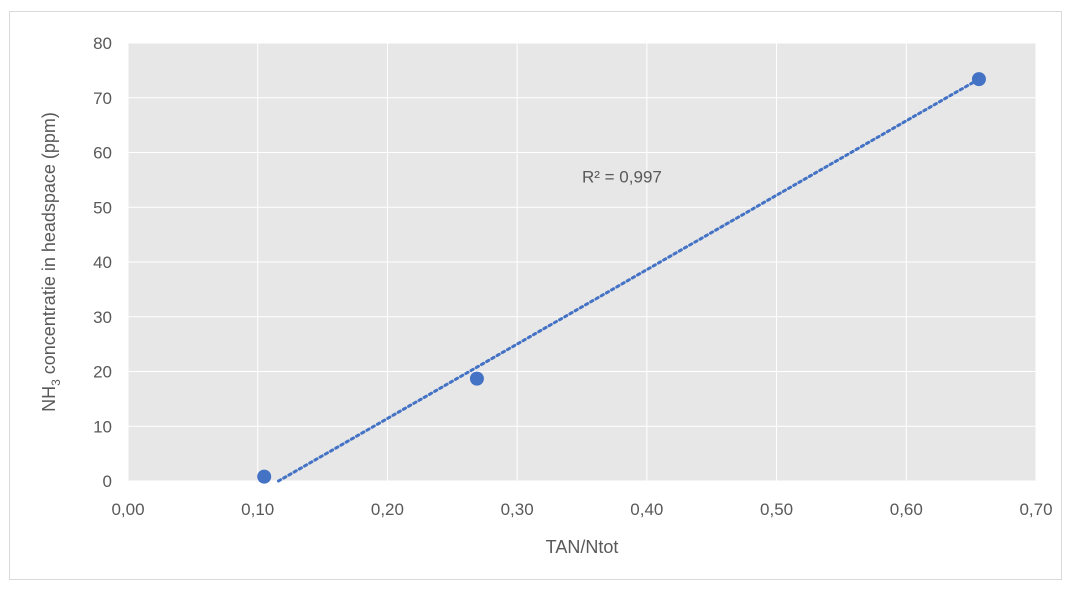 Image resolution: width=1072 pixels, height=591 pixels. What do you see at coordinates (582, 547) in the screenshot?
I see `x-axis-title: TAN/Ntot` at bounding box center [582, 547].